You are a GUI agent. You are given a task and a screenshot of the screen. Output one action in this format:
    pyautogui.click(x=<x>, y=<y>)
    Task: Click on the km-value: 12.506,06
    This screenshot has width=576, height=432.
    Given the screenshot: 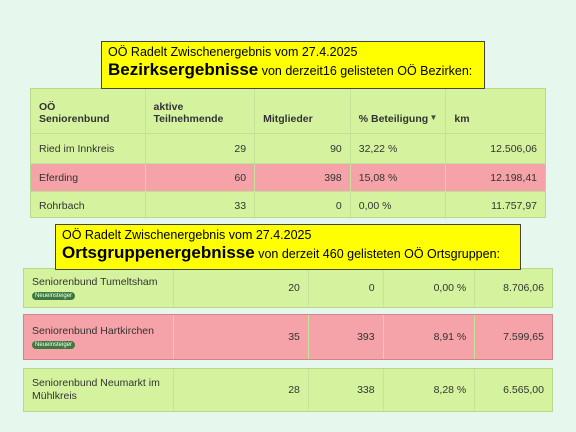 What is the action you would take?
    pyautogui.click(x=513, y=148)
    